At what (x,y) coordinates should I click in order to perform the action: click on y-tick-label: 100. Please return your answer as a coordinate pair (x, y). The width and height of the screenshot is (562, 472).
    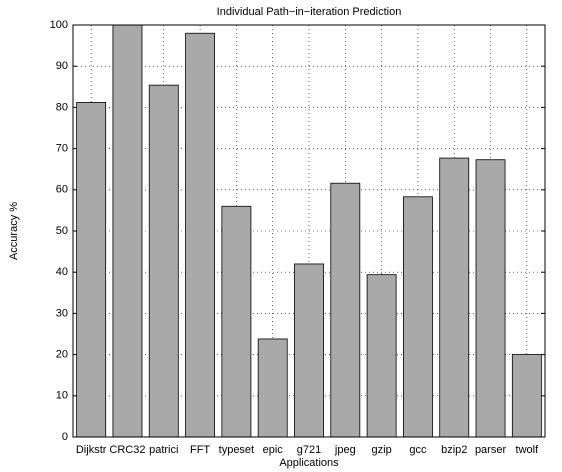
    Looking at the image, I should click on (59, 25).